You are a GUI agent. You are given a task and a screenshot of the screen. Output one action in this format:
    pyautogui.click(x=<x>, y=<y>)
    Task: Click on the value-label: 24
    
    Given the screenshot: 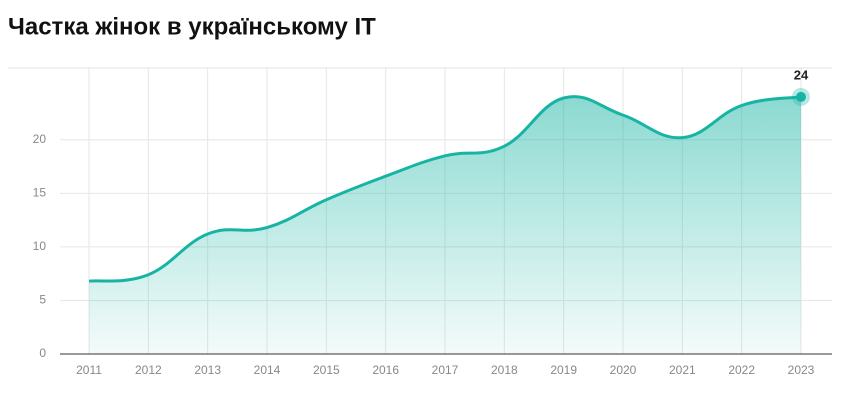 What is the action you would take?
    pyautogui.click(x=801, y=74)
    